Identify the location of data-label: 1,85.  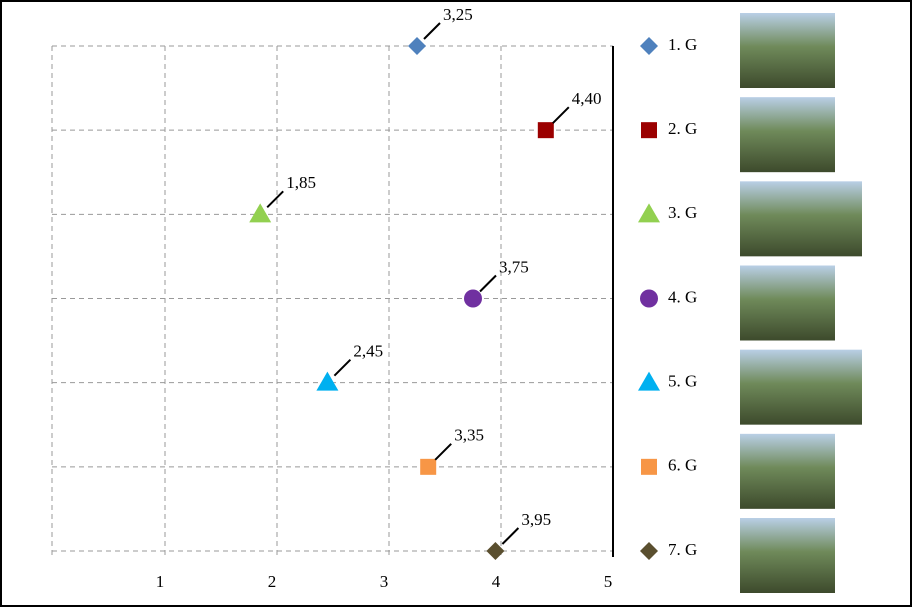
(301, 182).